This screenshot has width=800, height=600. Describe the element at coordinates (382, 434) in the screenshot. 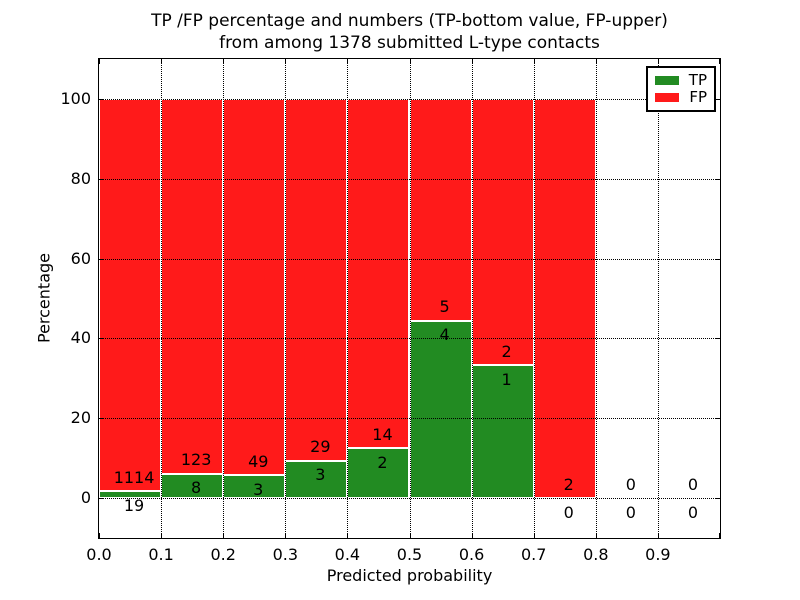

I see `fp-count-label: 14` at that location.